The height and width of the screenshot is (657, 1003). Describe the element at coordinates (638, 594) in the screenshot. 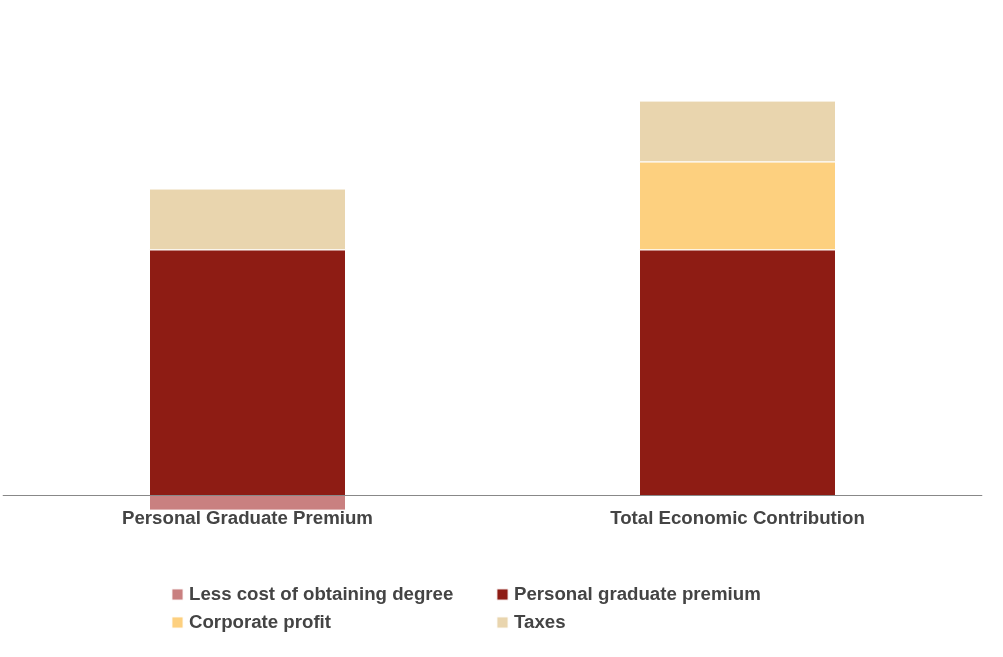

I see `legend-label: Personal graduate premium` at that location.